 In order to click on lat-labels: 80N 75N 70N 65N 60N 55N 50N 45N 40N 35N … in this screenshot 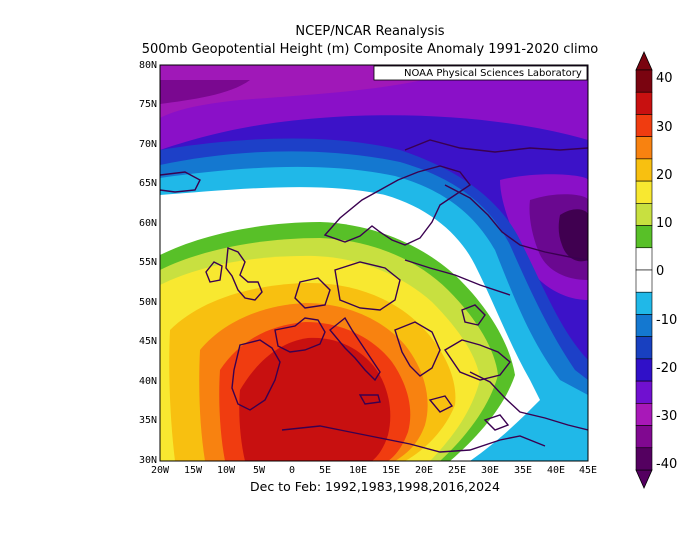, I will do `click(148, 263)`.